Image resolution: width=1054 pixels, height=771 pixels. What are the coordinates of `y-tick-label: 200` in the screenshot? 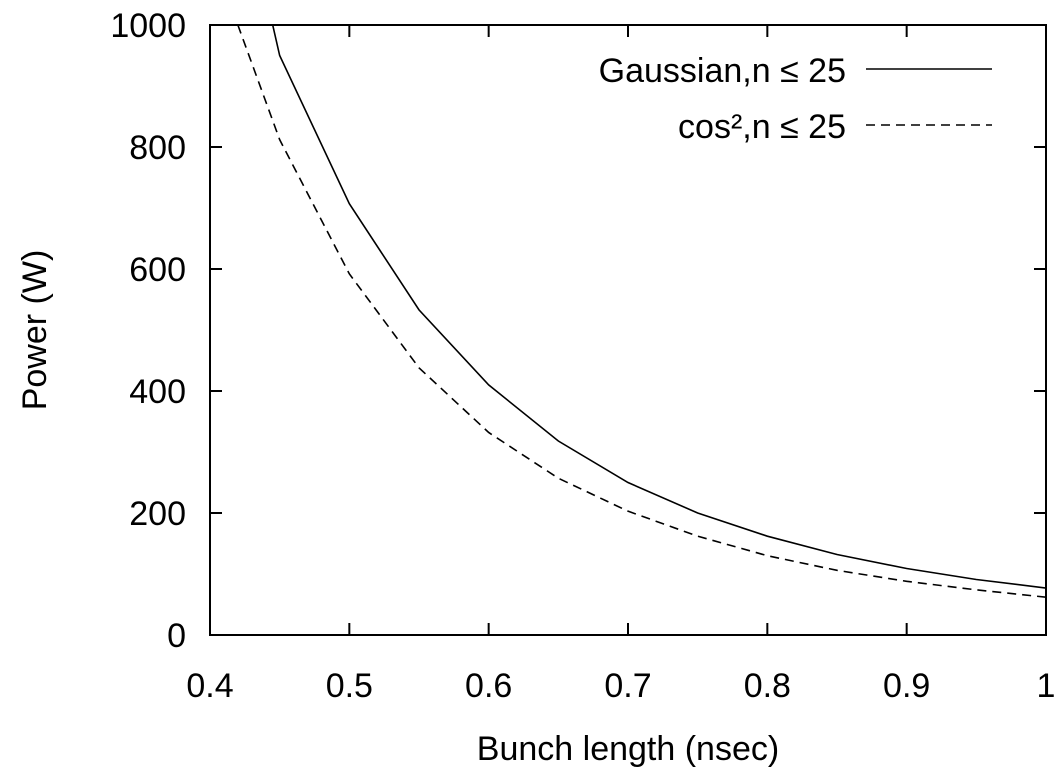 It's located at (157, 514).